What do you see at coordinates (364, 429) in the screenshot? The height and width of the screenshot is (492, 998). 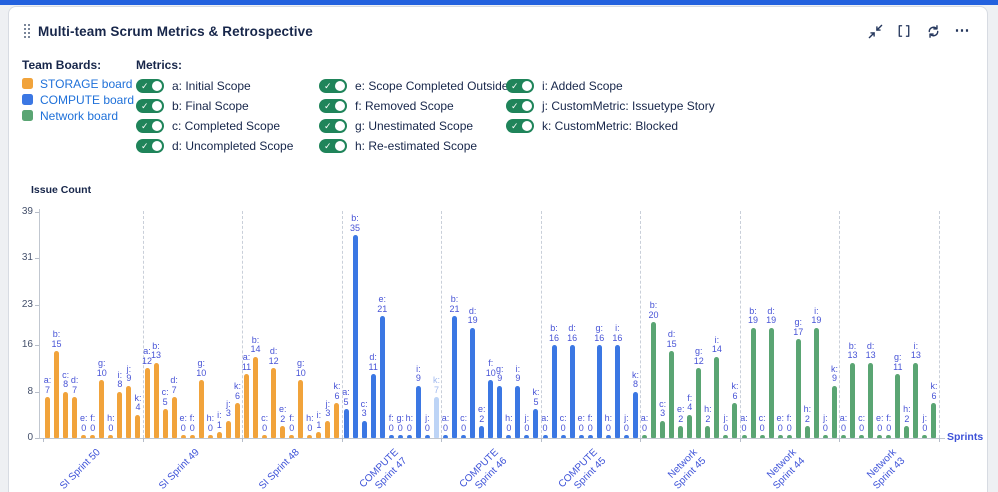 I see `bar-compute-sprint-47-c` at bounding box center [364, 429].